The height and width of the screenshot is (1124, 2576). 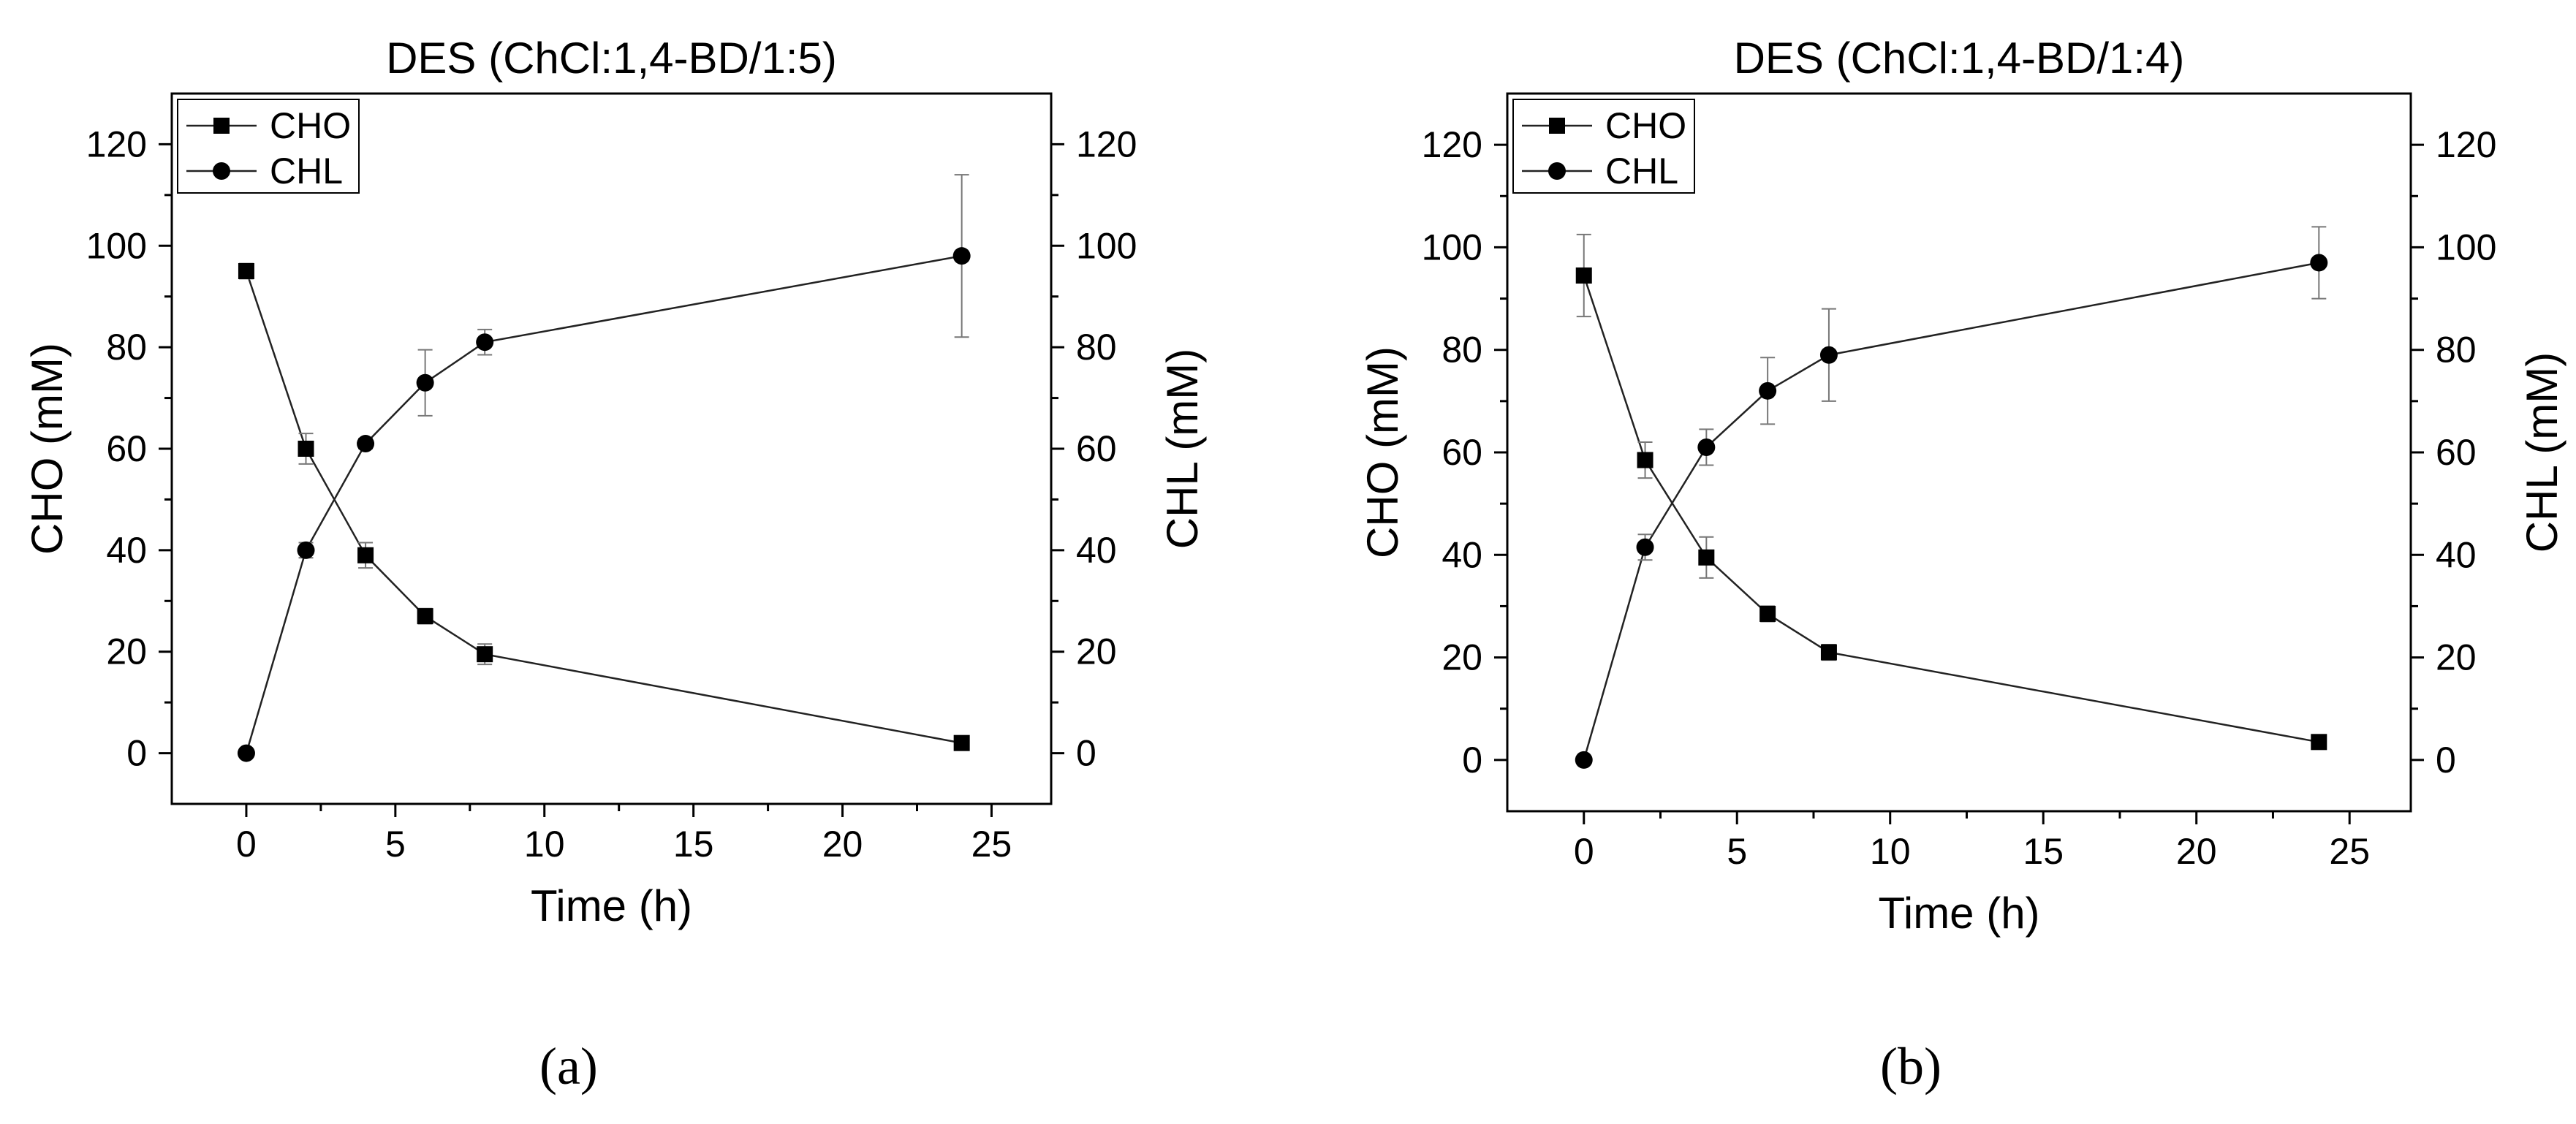 What do you see at coordinates (611, 59) in the screenshot?
I see `chart-title: DES (ChCl:1,4-BD/1:5)` at bounding box center [611, 59].